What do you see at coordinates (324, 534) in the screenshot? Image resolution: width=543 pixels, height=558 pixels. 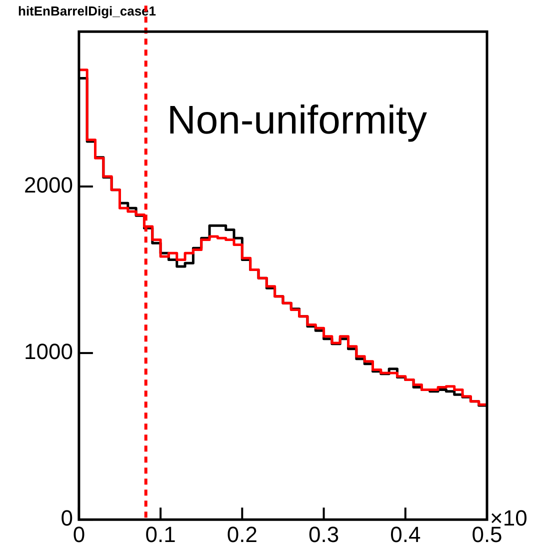 I see `x-tick-label: 0.3` at bounding box center [324, 534].